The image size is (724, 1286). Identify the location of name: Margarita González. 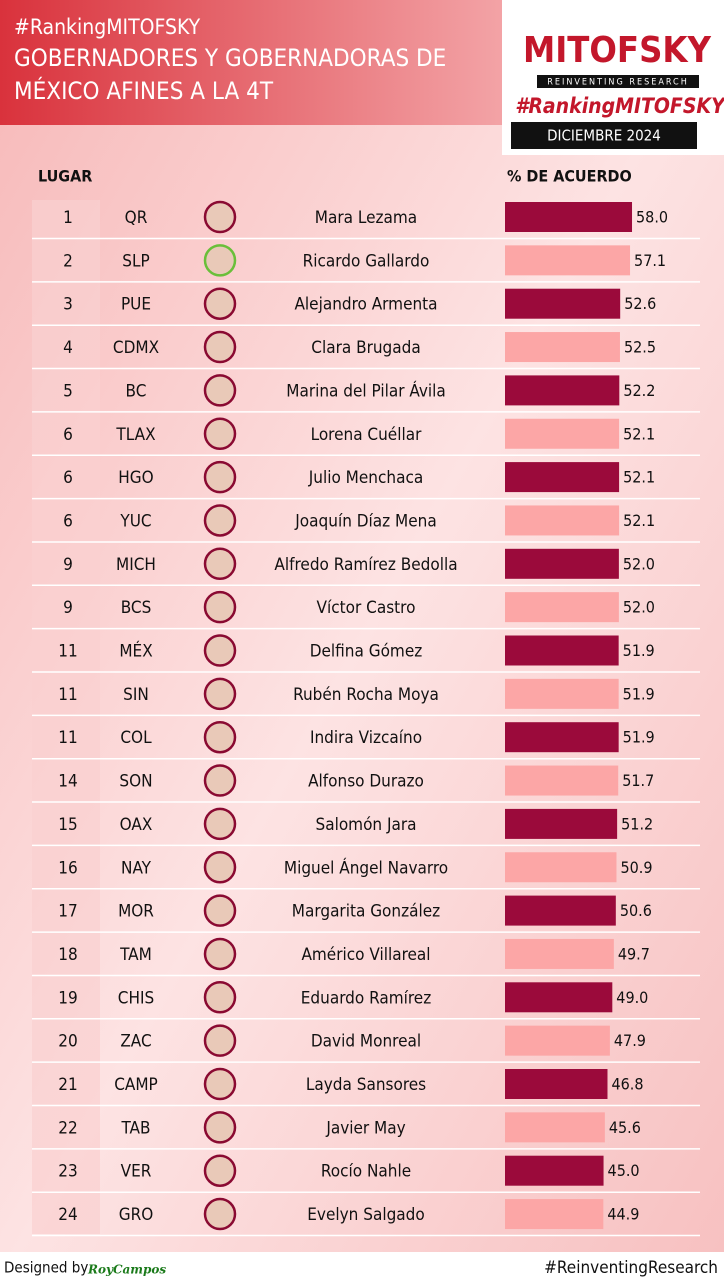
(366, 912).